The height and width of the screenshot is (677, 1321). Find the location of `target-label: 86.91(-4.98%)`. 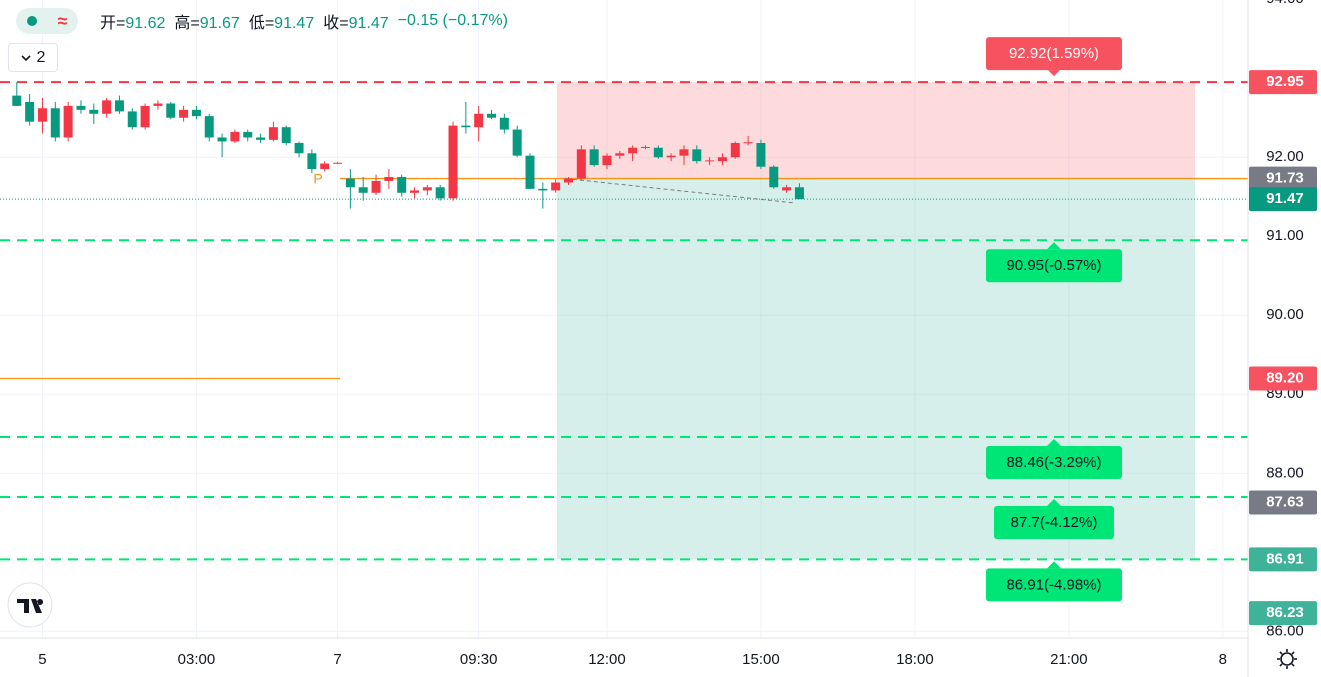

target-label: 86.91(-4.98%) is located at coordinates (1053, 584).